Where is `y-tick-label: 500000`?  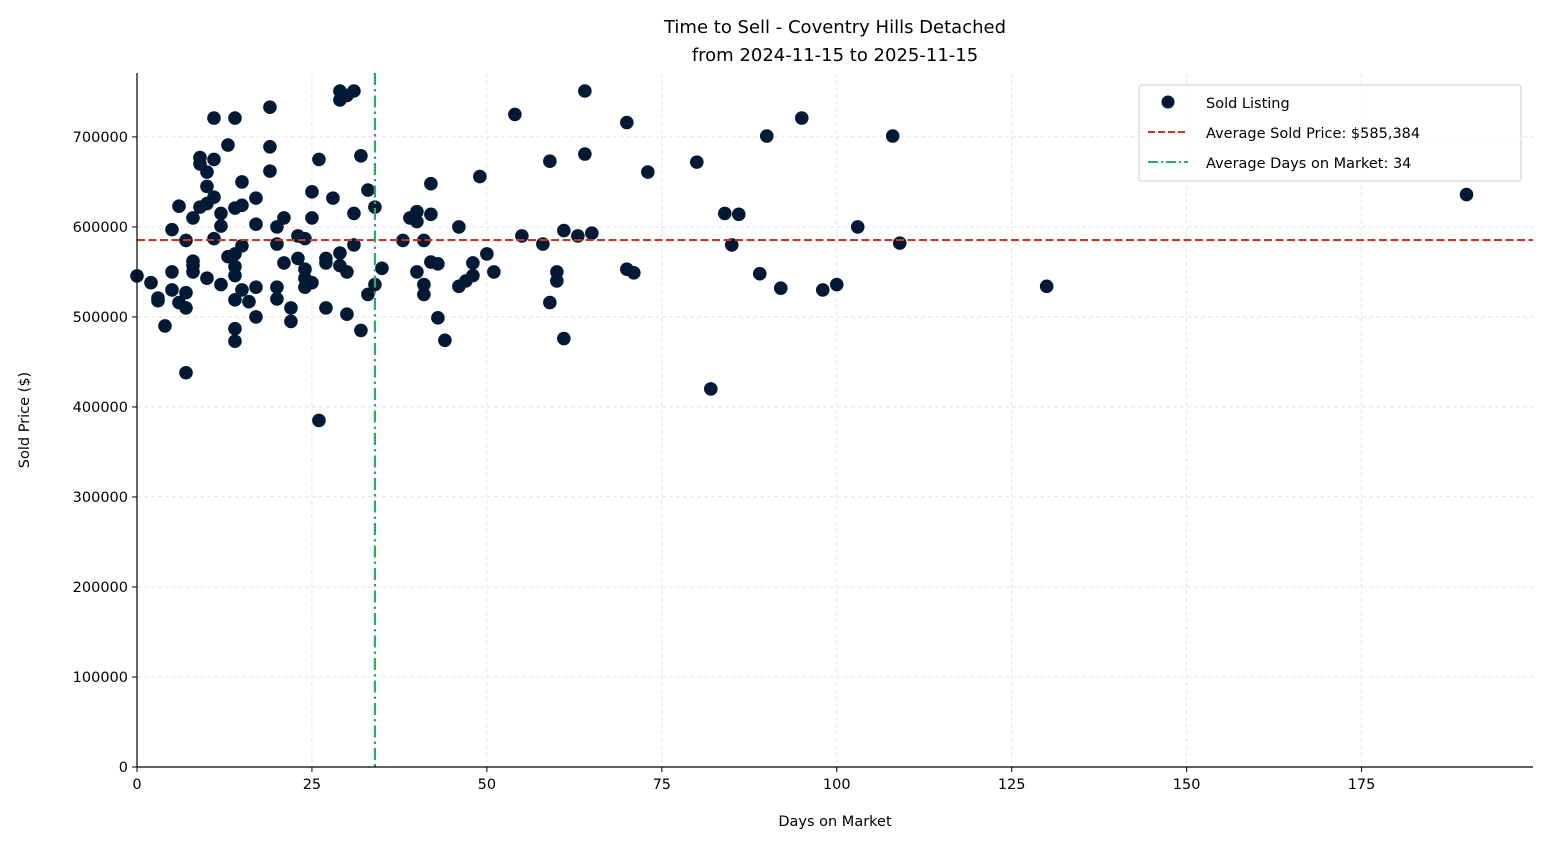 y-tick-label: 500000 is located at coordinates (100, 318).